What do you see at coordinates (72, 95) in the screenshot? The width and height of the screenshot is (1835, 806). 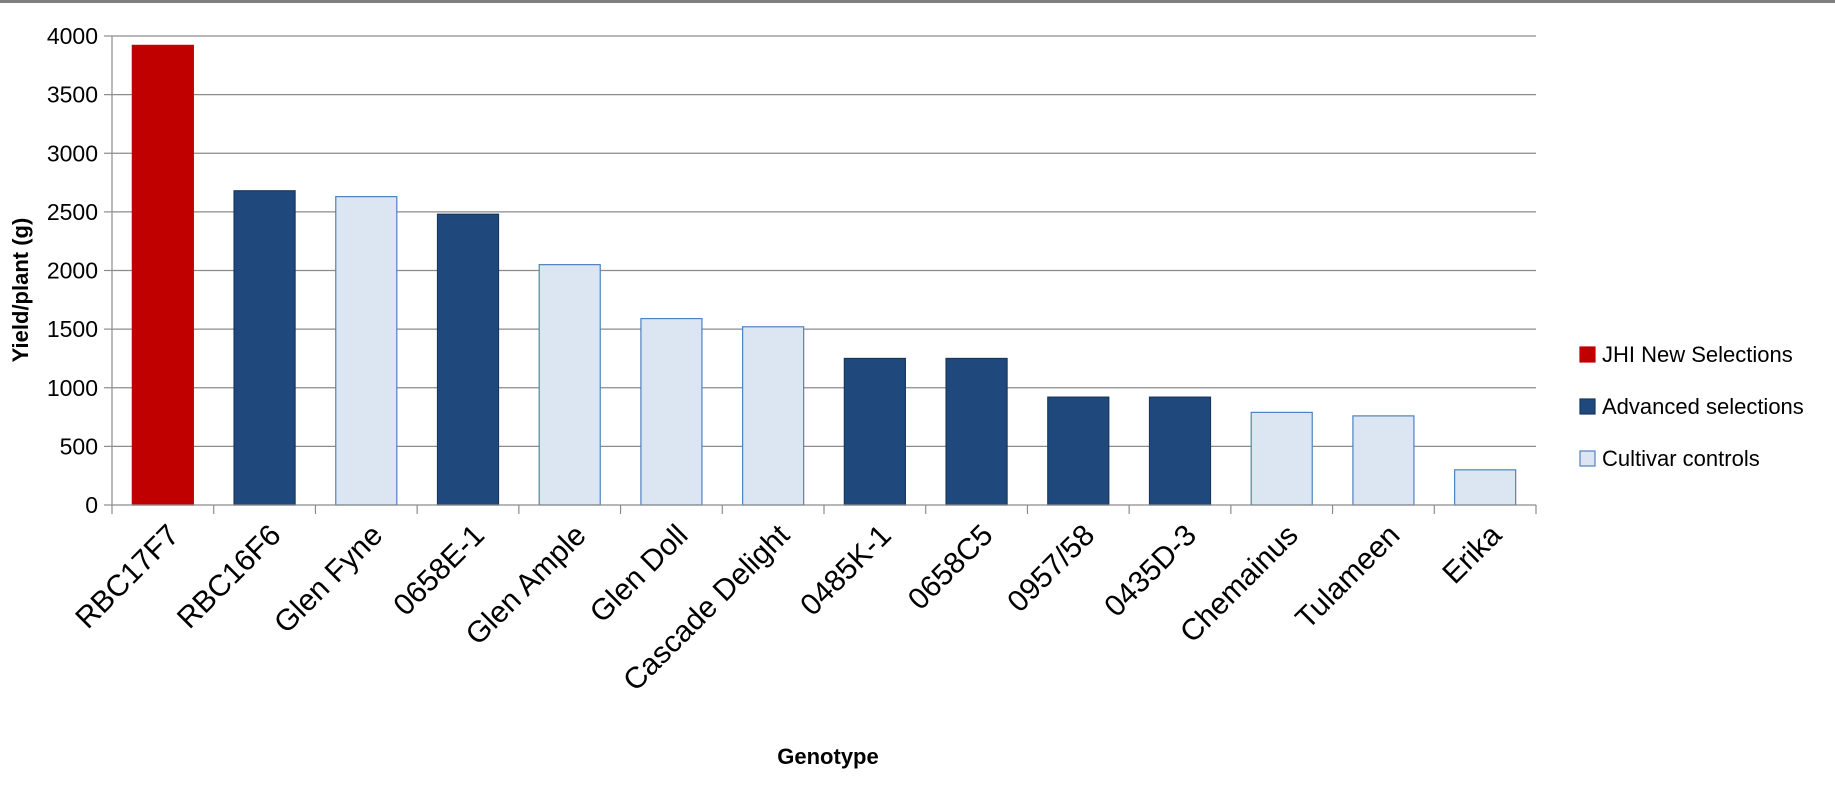 I see `y-tick-label: 3500` at bounding box center [72, 95].